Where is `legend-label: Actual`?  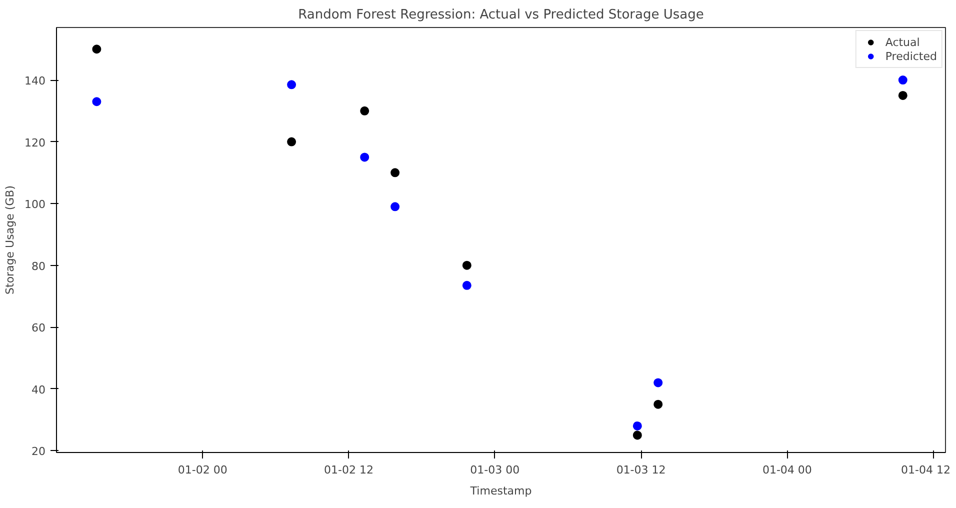 legend-label: Actual is located at coordinates (902, 42).